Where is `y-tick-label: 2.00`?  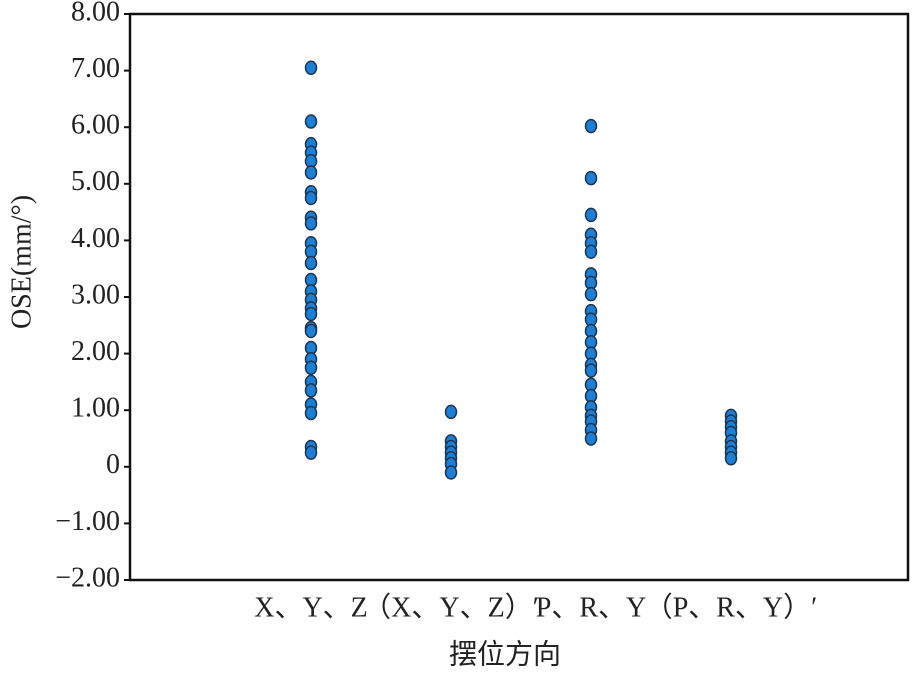
y-tick-label: 2.00 is located at coordinates (95, 351).